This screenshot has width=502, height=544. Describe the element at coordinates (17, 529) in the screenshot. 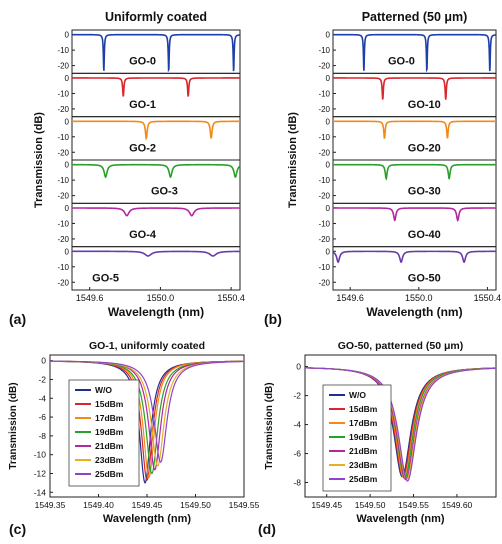

I see `figure-label-c: (c)` at that location.